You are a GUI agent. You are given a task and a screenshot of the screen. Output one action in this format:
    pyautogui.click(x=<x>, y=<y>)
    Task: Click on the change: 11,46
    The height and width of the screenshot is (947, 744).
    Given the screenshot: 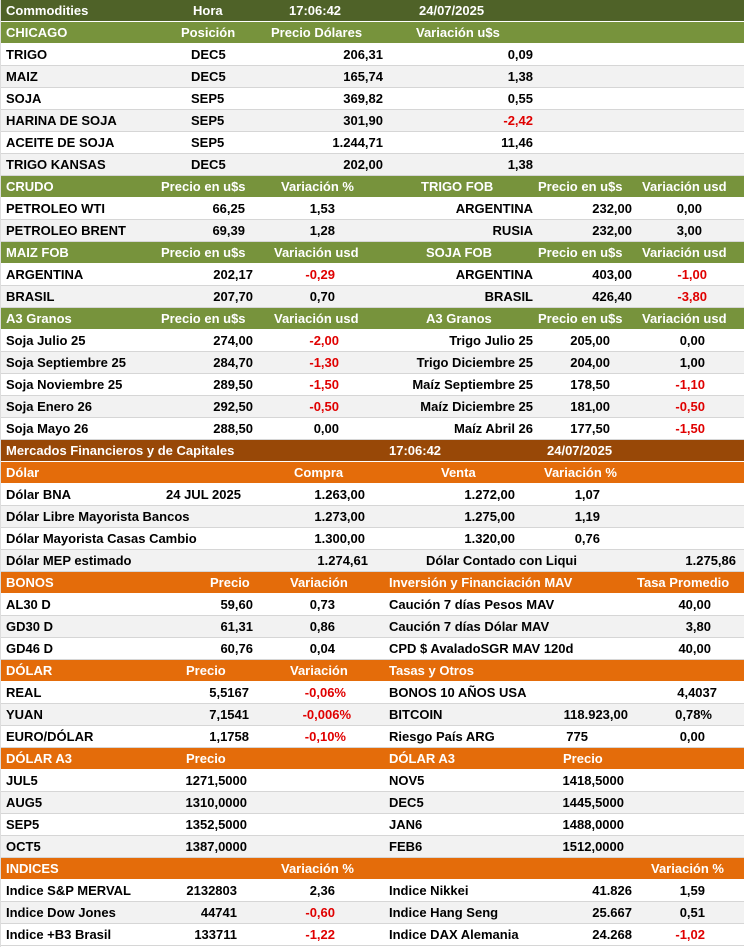 What is the action you would take?
    pyautogui.click(x=517, y=142)
    